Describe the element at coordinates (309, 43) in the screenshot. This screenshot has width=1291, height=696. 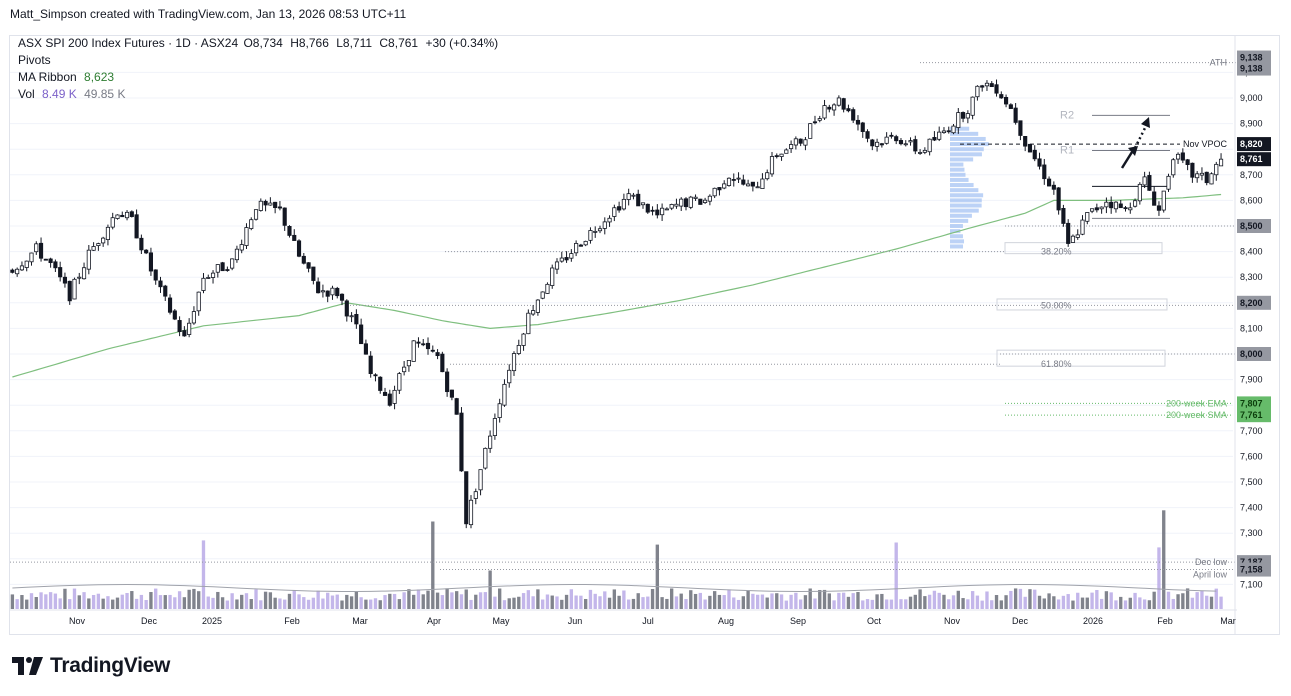
I see `ohlc-high: H8,766` at that location.